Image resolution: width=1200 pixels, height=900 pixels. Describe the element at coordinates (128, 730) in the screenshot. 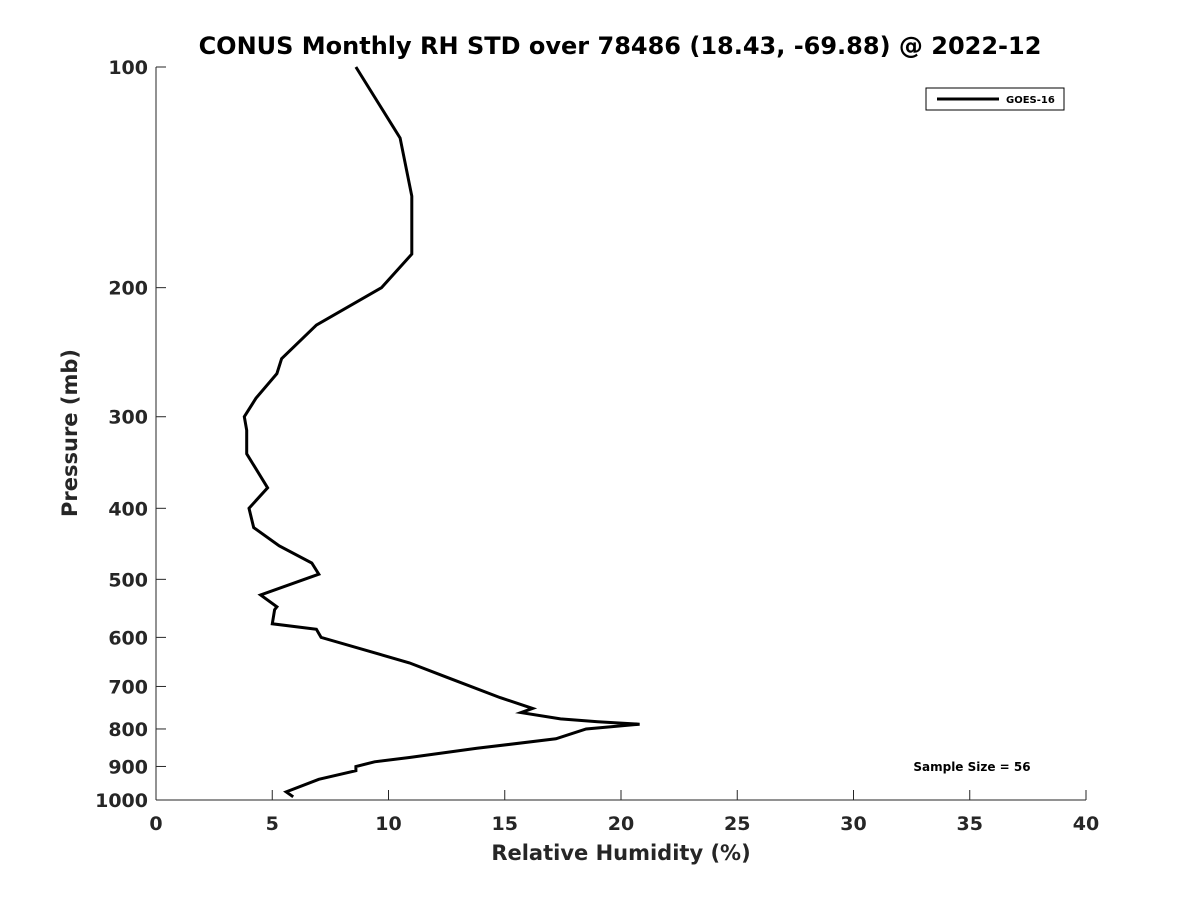

I see `y-tick-label: 800` at that location.